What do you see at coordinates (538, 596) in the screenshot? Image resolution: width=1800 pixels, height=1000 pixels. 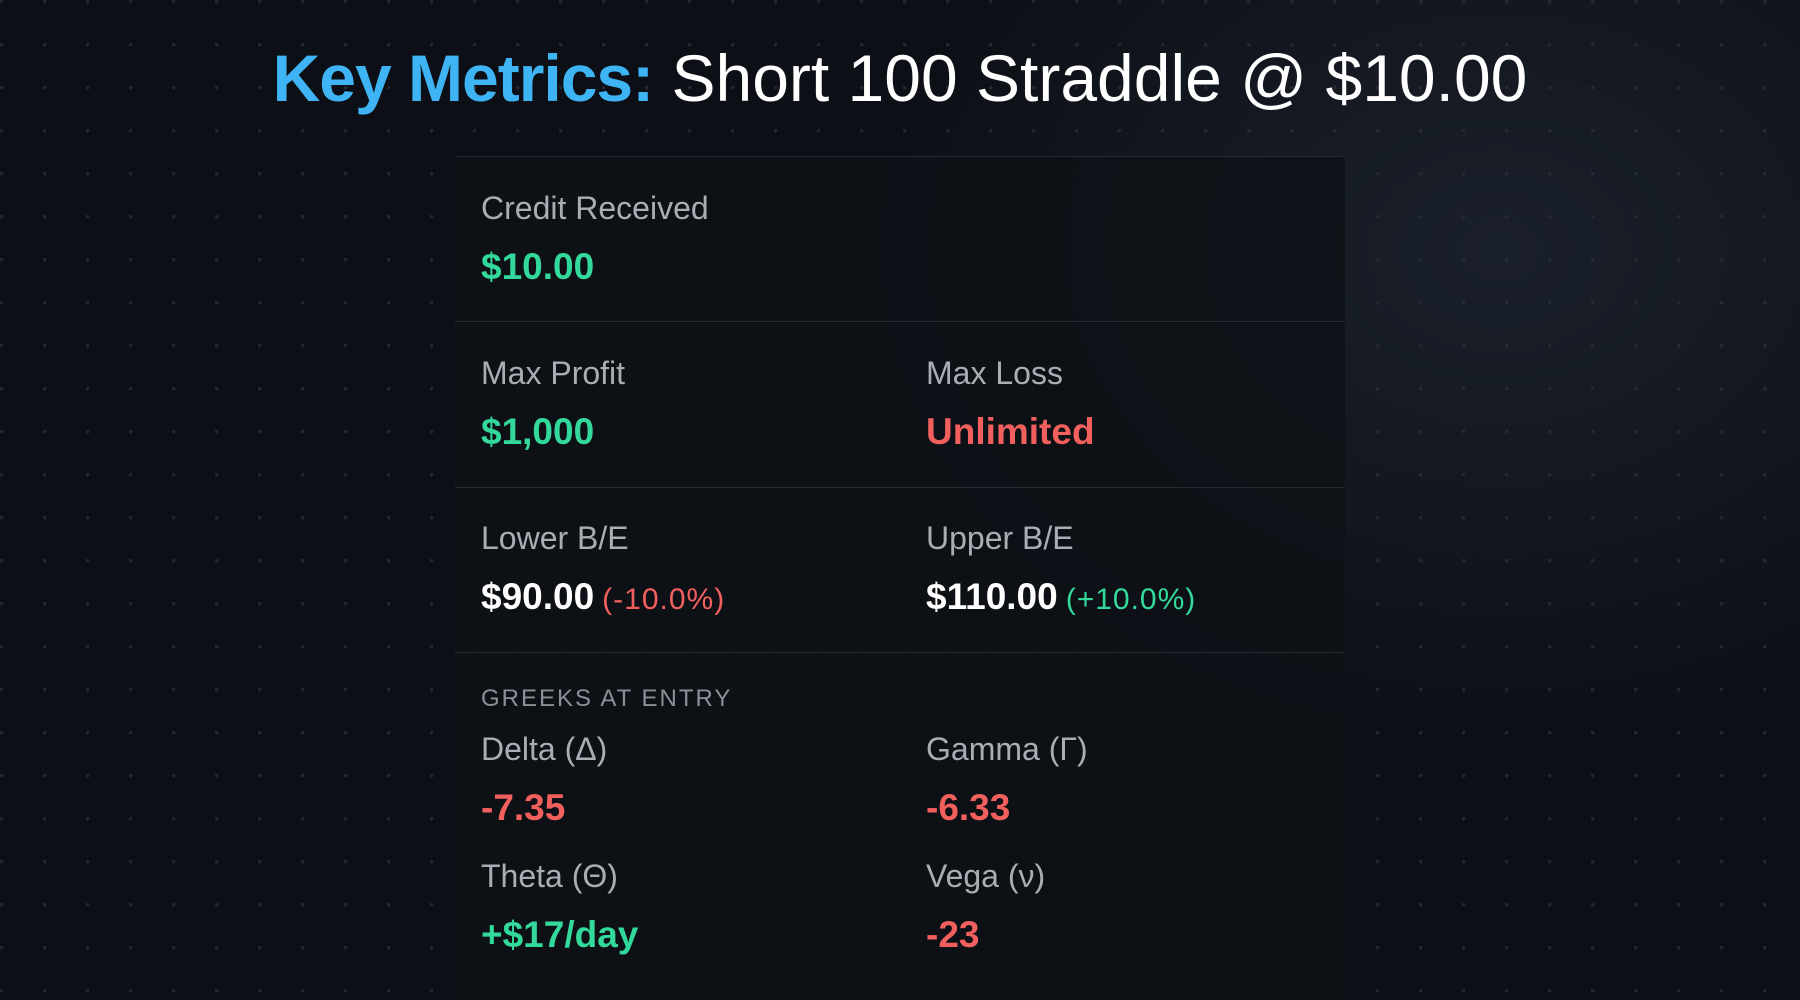 I see `lower-breakeven-value: $90.00` at bounding box center [538, 596].